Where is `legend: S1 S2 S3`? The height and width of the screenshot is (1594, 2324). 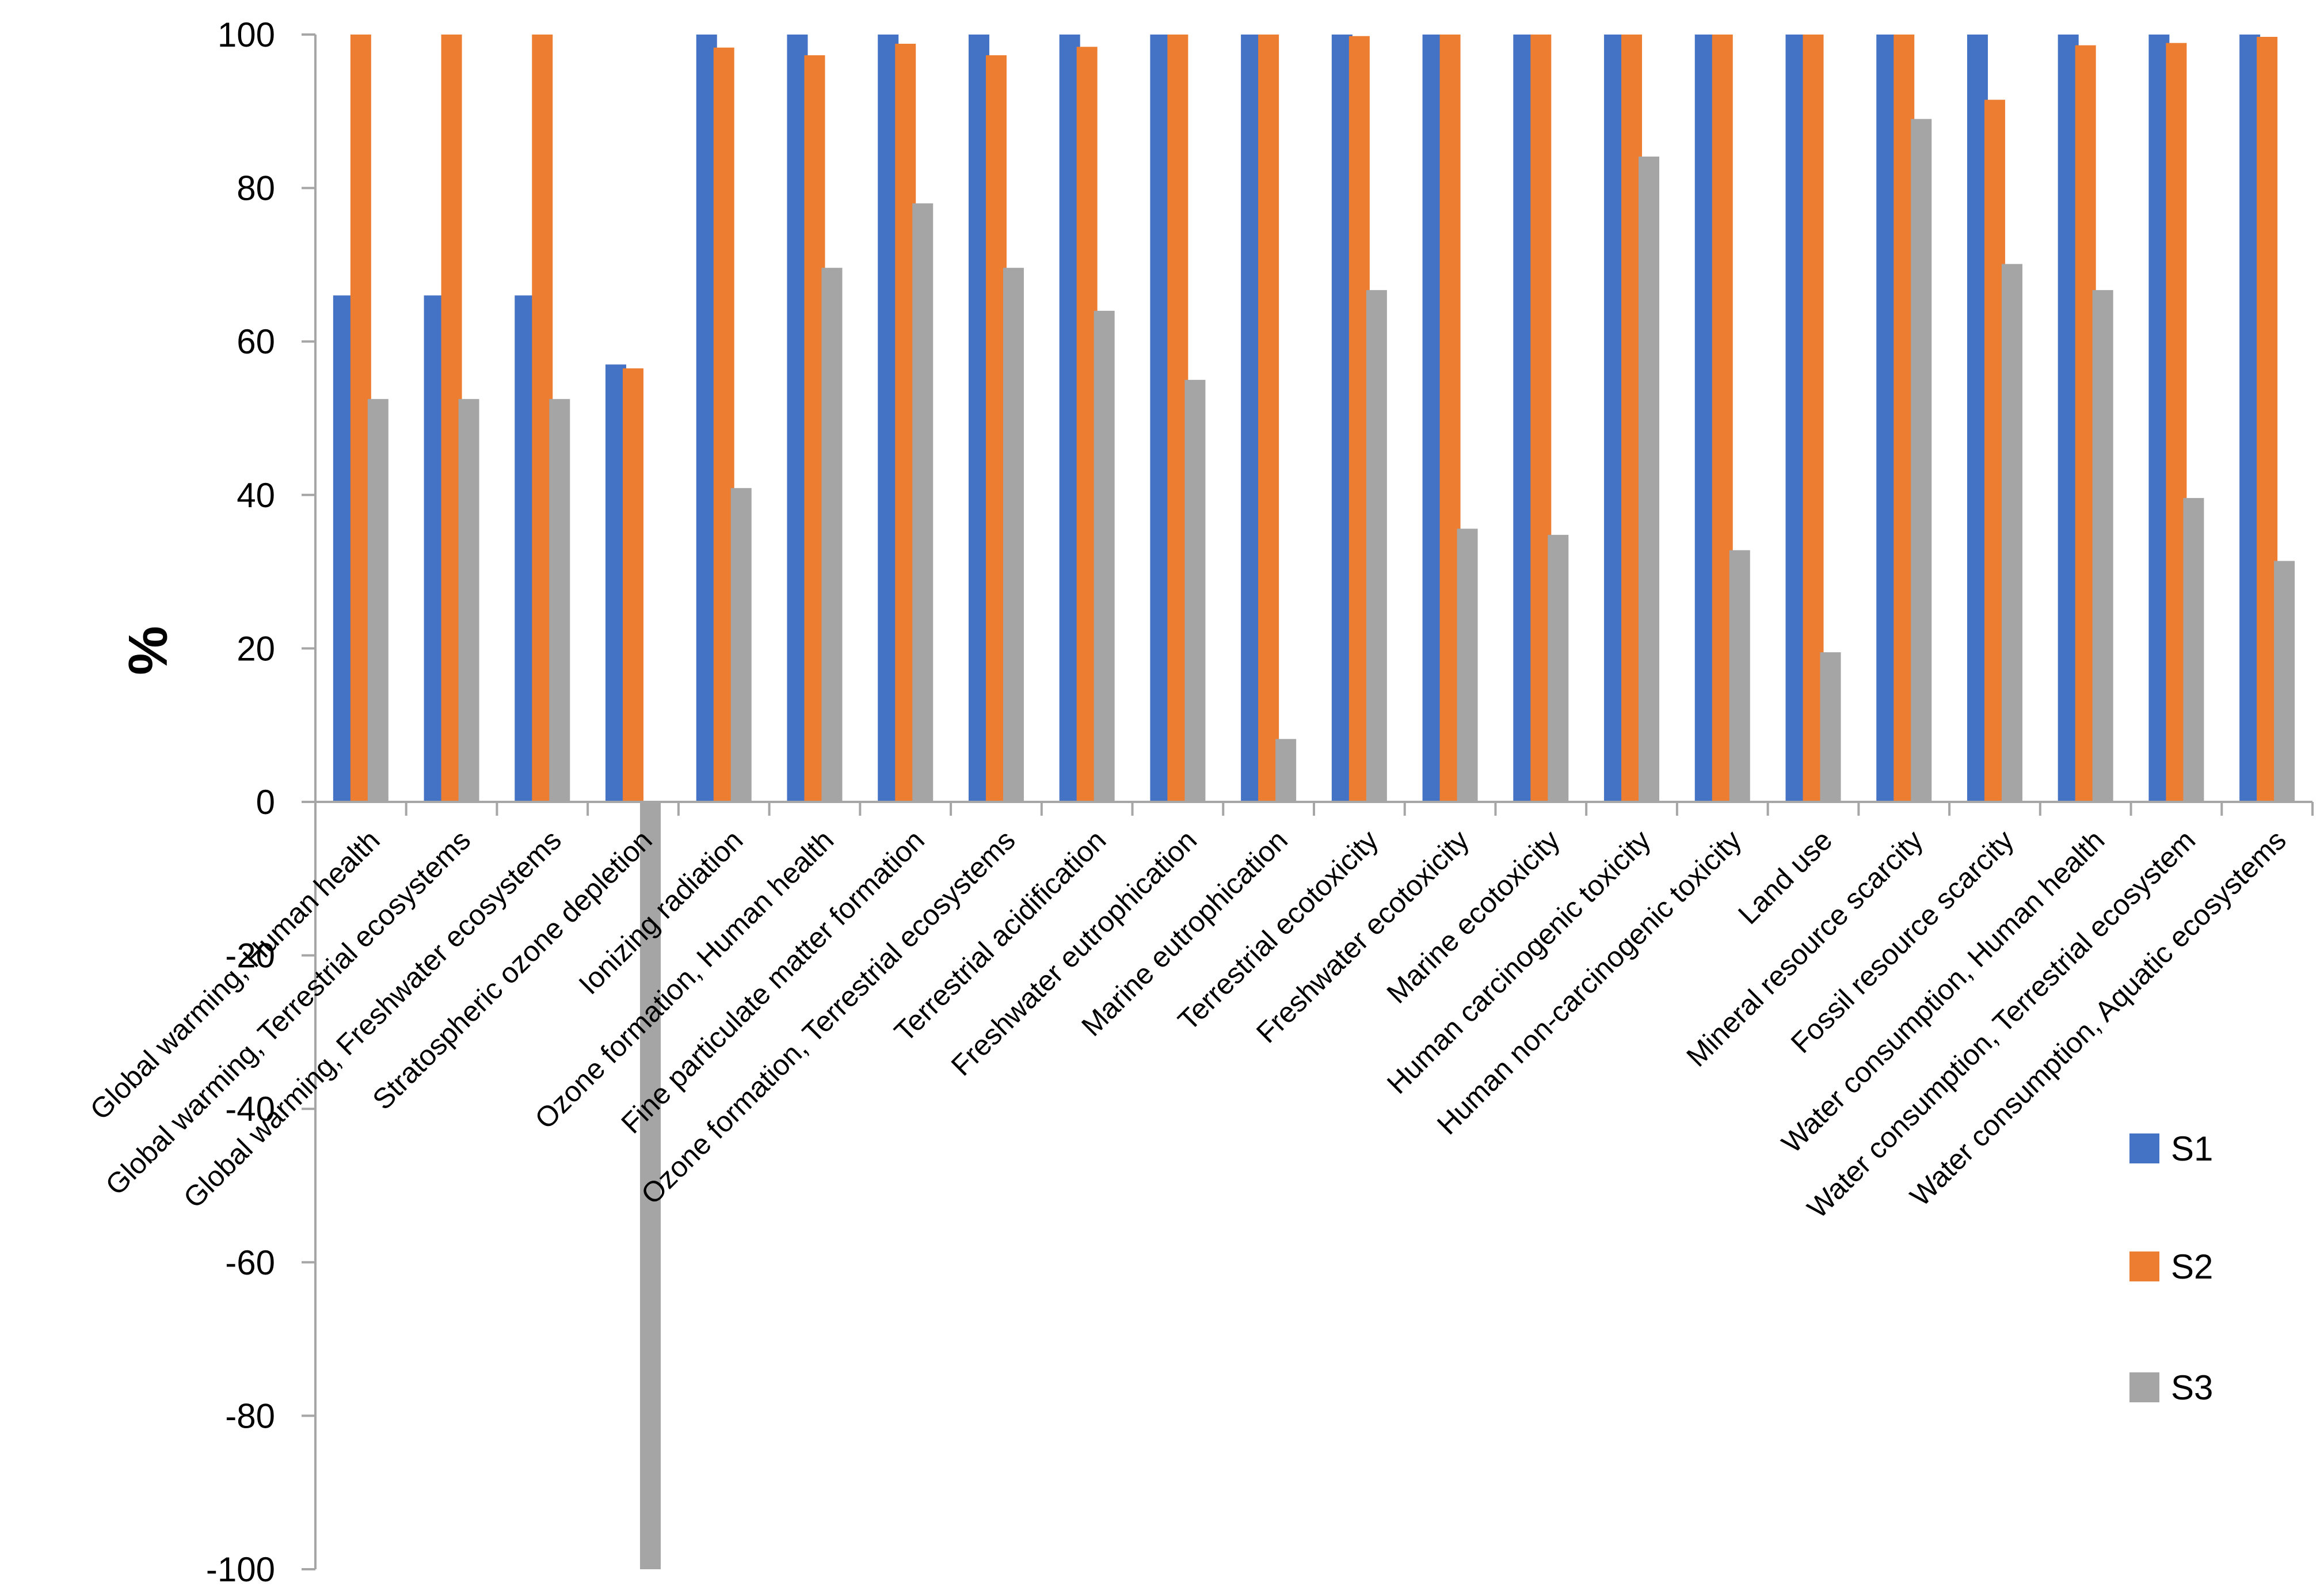
legend: S1 S2 S3 is located at coordinates (2171, 1268).